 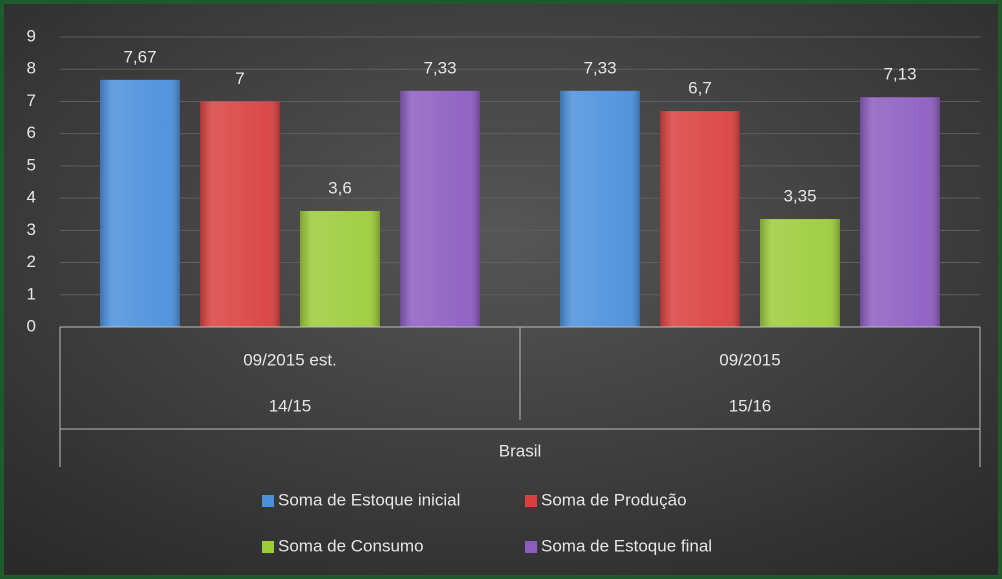 What do you see at coordinates (700, 88) in the screenshot?
I see `data-label: 6,7` at bounding box center [700, 88].